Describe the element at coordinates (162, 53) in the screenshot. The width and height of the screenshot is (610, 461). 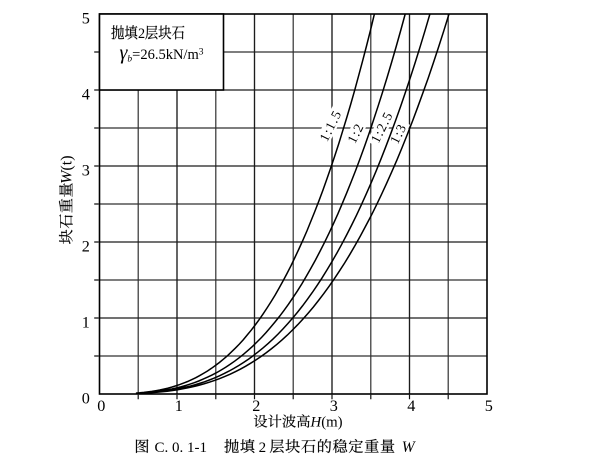
I see `svg-text: γb=26.5kN/m3` at that location.